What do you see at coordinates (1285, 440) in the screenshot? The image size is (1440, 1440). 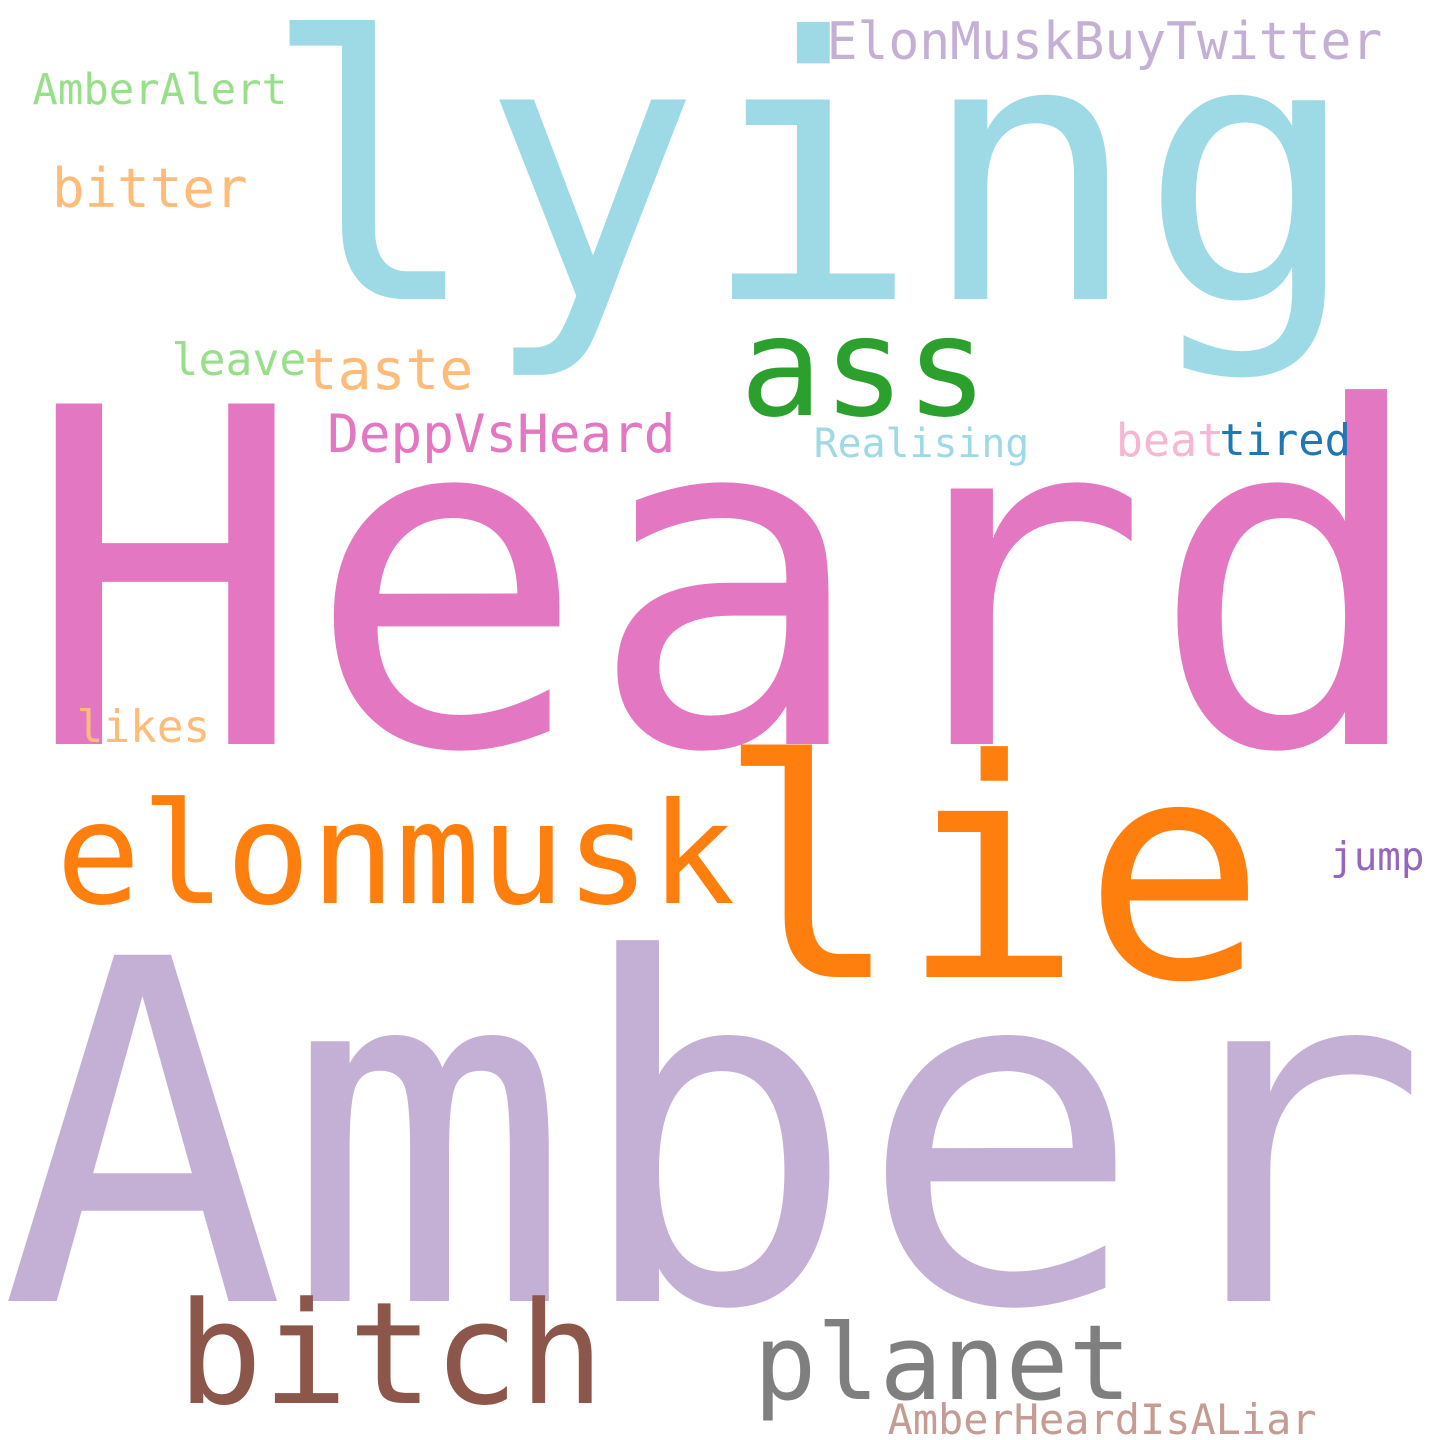 I see `word-tired: tired` at bounding box center [1285, 440].